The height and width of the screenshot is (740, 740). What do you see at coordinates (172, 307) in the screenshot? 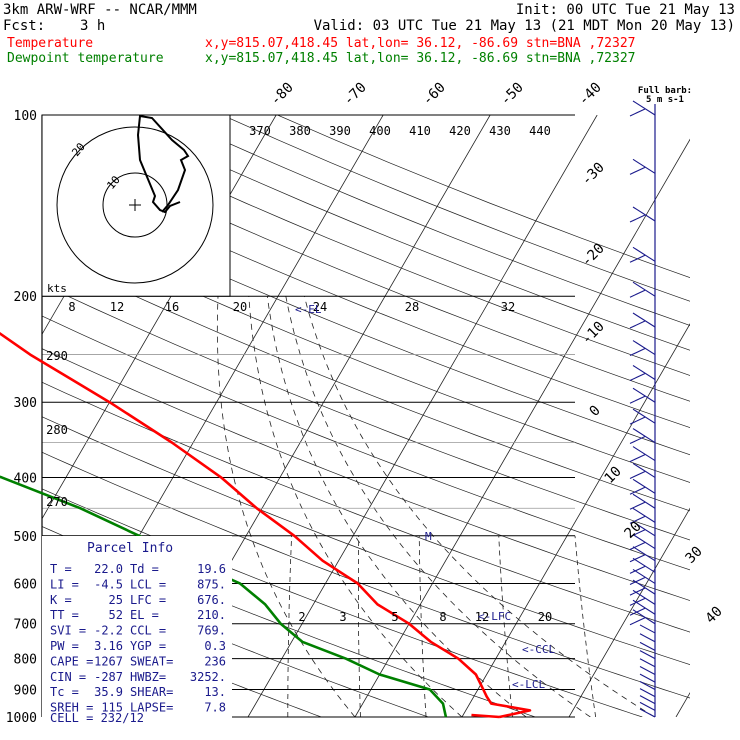
I see `mixing-ratio-label: 16` at bounding box center [172, 307].